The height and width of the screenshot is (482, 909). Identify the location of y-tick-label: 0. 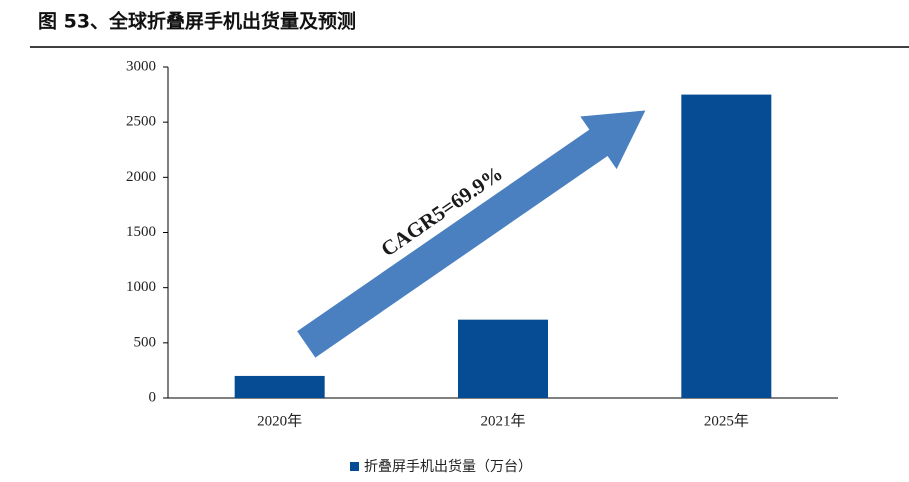
(153, 397).